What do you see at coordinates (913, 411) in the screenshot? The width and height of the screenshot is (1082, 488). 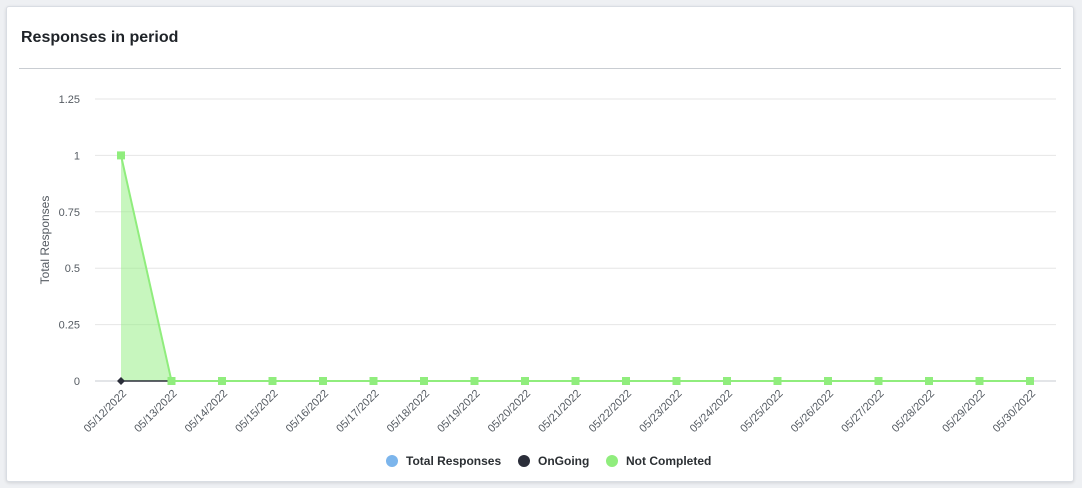 I see `x-tick-label: 05/28/2022` at bounding box center [913, 411].